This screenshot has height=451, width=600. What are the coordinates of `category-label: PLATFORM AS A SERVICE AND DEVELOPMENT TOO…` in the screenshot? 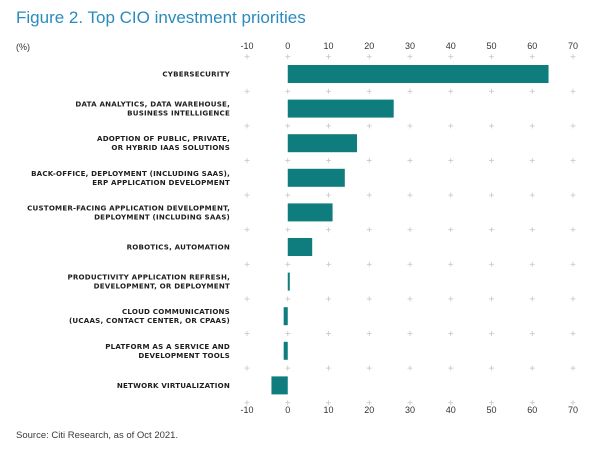 It's located at (167, 351).